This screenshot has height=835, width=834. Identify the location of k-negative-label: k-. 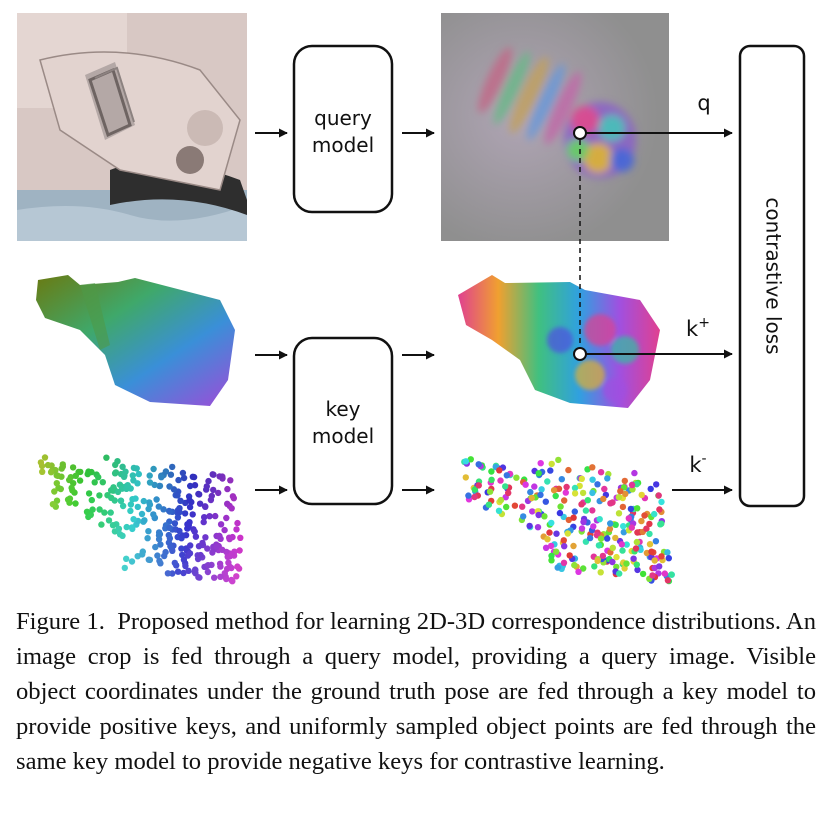
(697, 464).